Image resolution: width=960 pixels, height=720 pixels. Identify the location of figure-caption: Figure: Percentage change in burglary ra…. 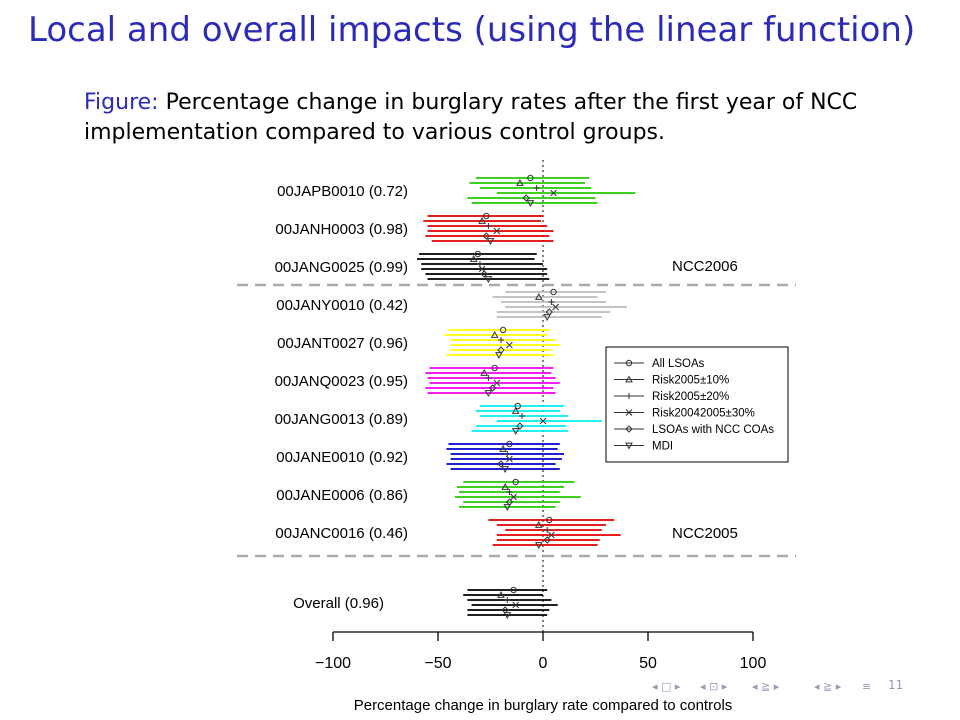
(509, 118).